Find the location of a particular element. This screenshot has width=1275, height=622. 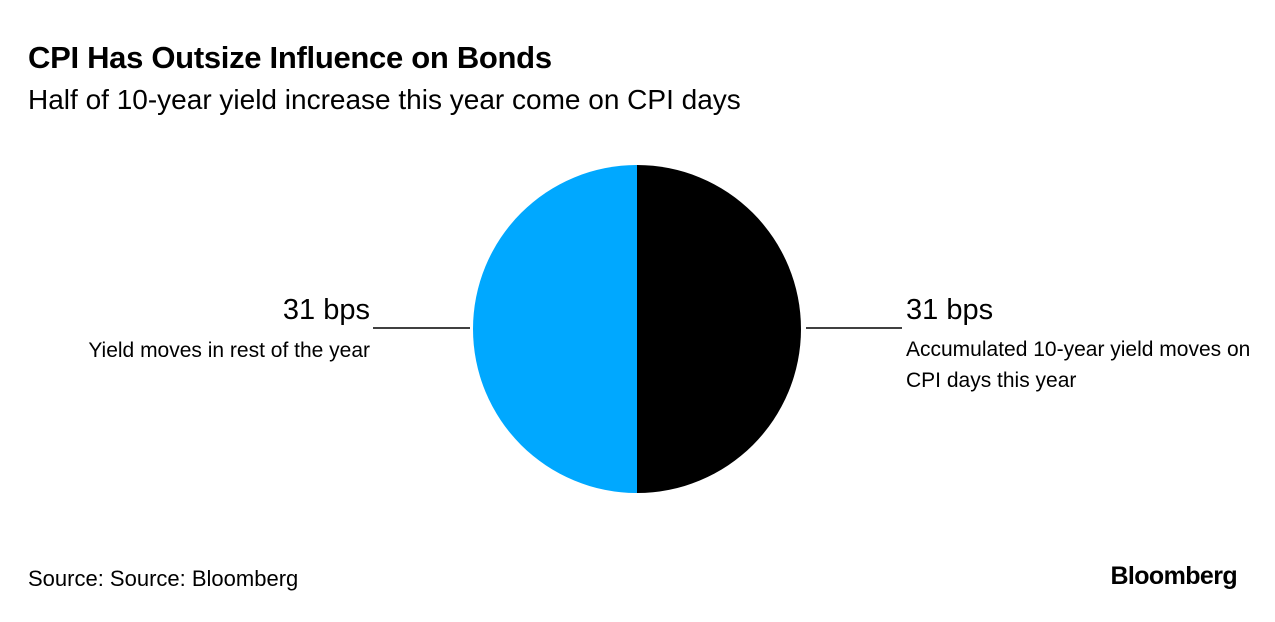

chart-title: CPI Has Outsize Influence on Bonds is located at coordinates (290, 57).